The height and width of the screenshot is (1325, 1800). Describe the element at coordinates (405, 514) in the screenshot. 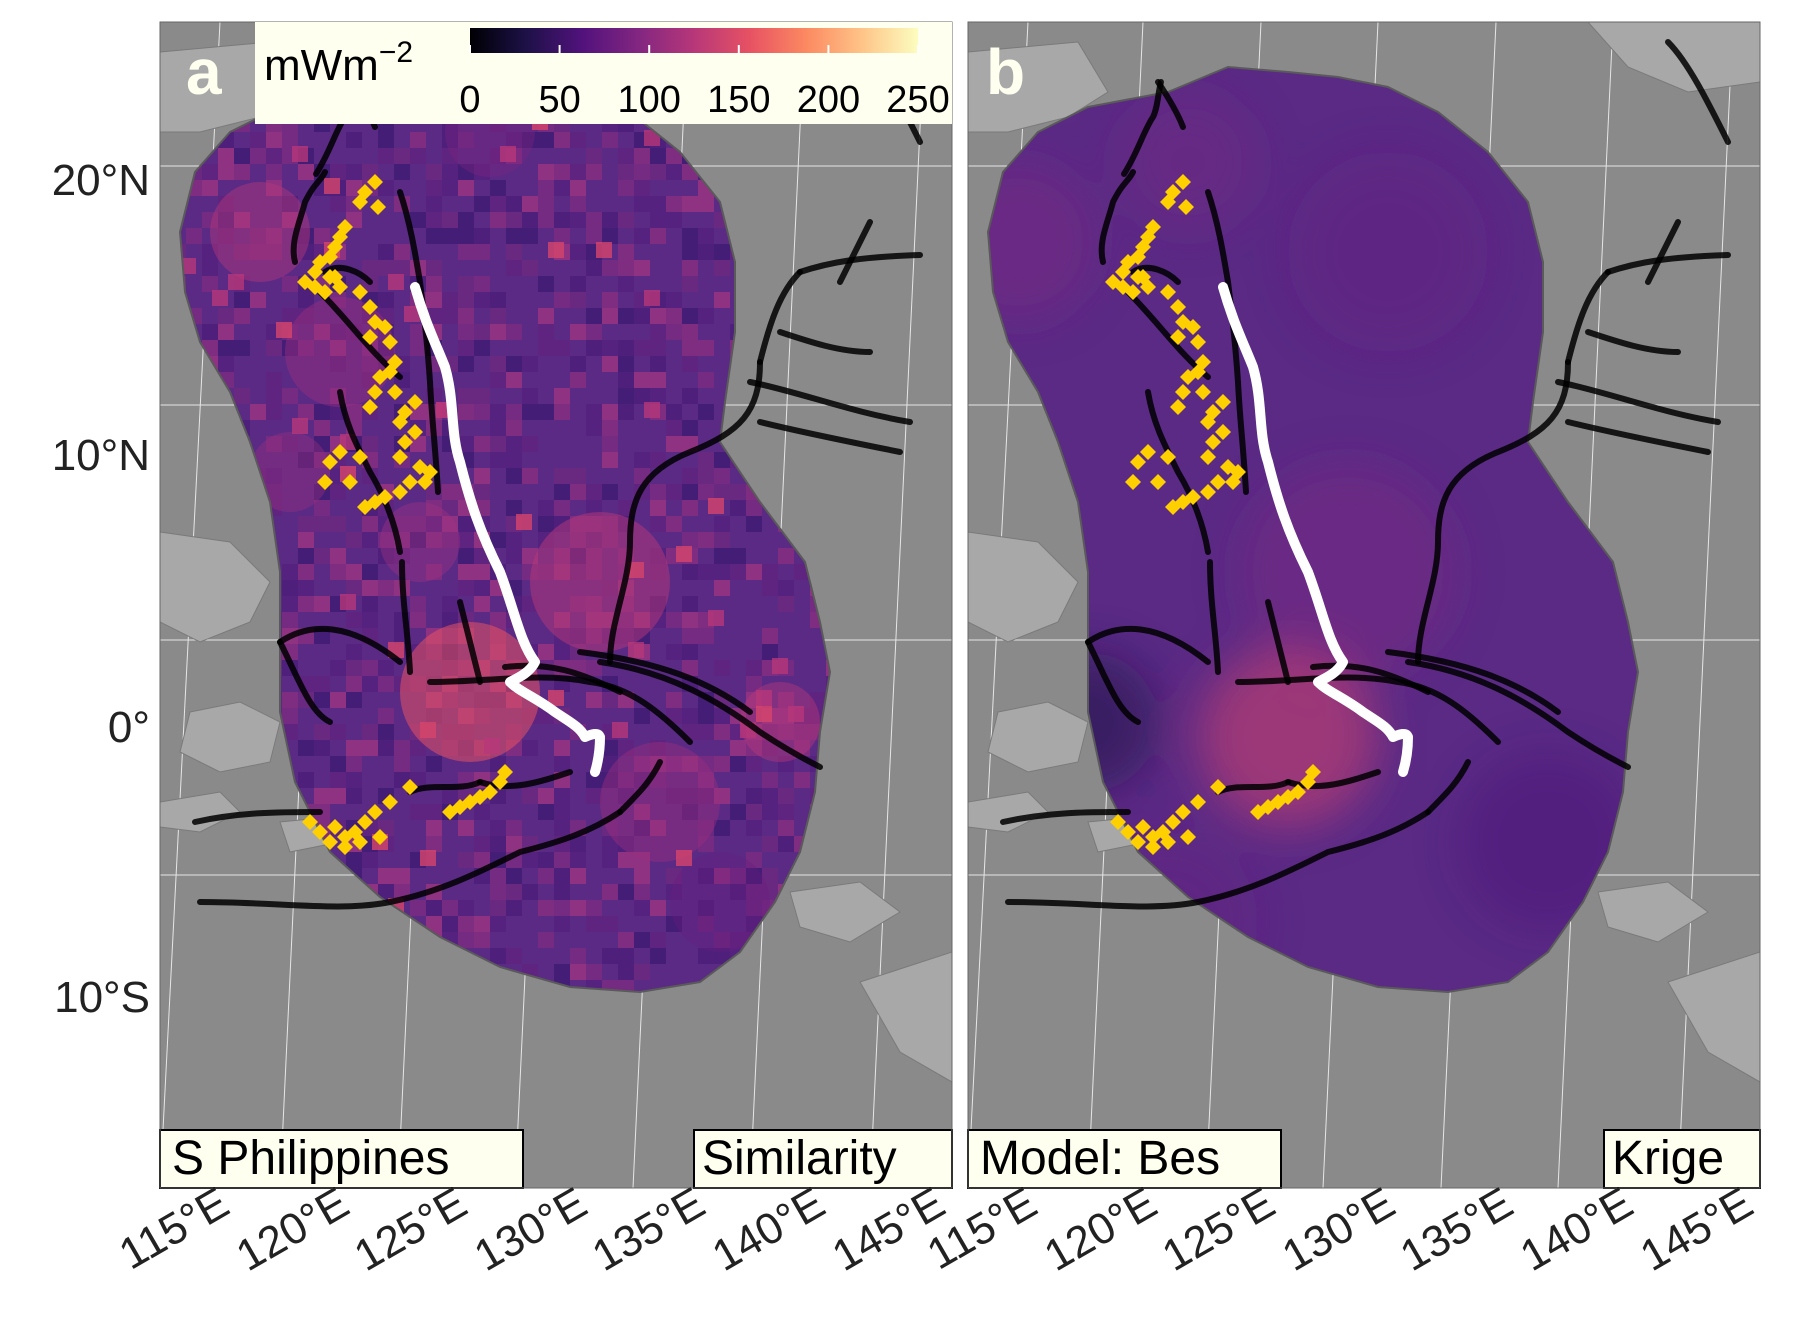

I see `volcano-markers` at that location.